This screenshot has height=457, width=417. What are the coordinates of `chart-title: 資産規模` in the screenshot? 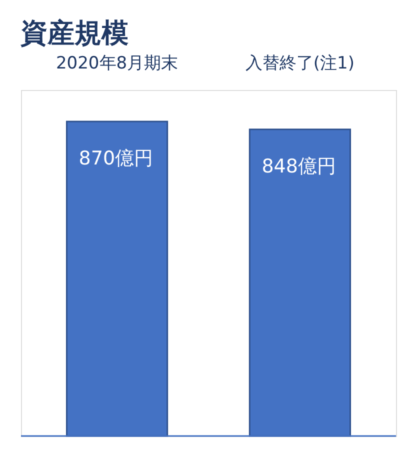 It's located at (73, 33).